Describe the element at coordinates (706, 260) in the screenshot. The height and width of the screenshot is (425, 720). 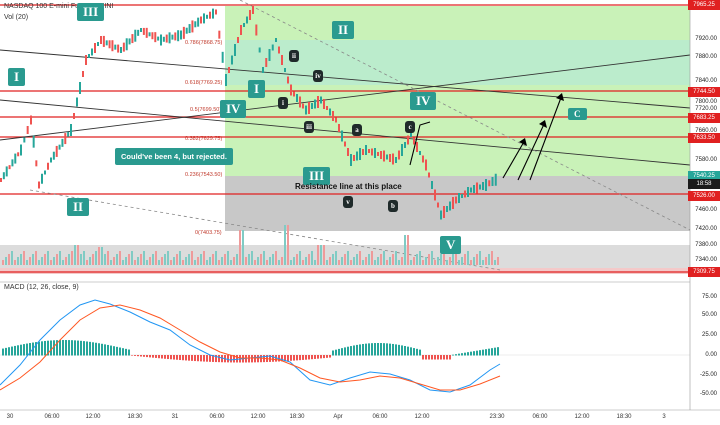
I see `price-tick: 7340.00` at that location.